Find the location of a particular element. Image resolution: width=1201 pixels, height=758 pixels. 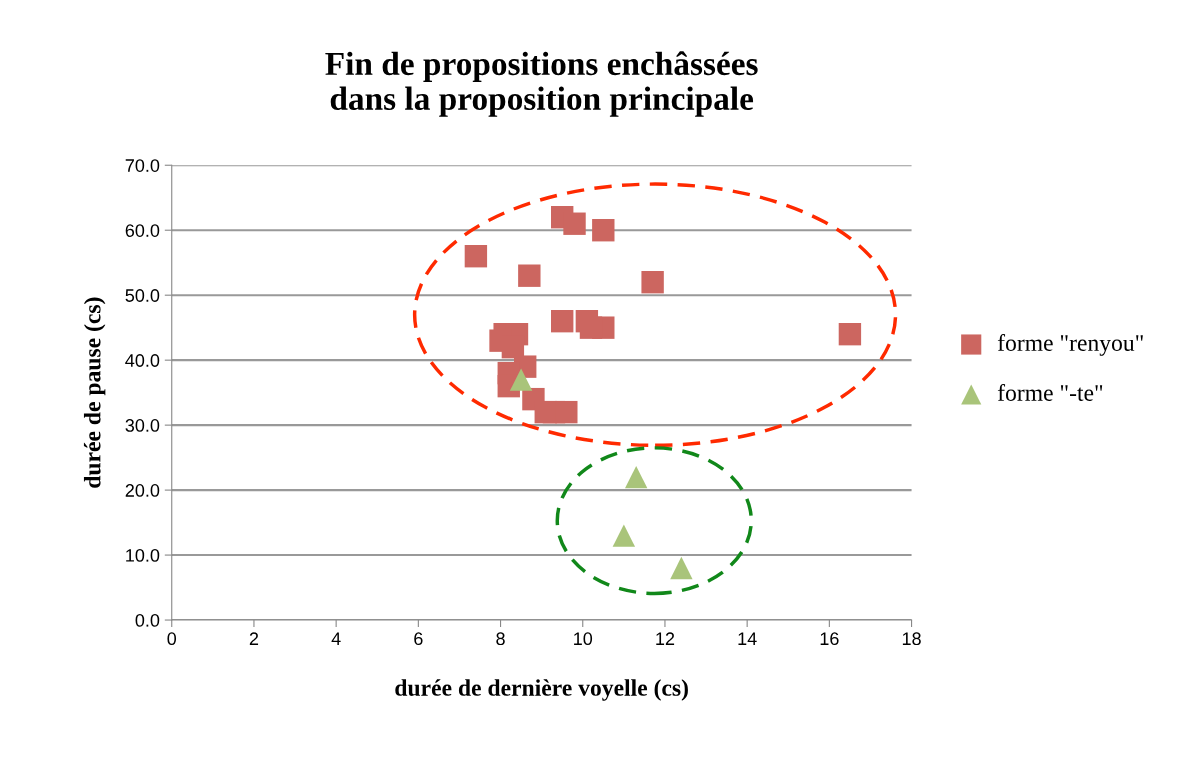

y-tick-label: 40.0 is located at coordinates (142, 360).